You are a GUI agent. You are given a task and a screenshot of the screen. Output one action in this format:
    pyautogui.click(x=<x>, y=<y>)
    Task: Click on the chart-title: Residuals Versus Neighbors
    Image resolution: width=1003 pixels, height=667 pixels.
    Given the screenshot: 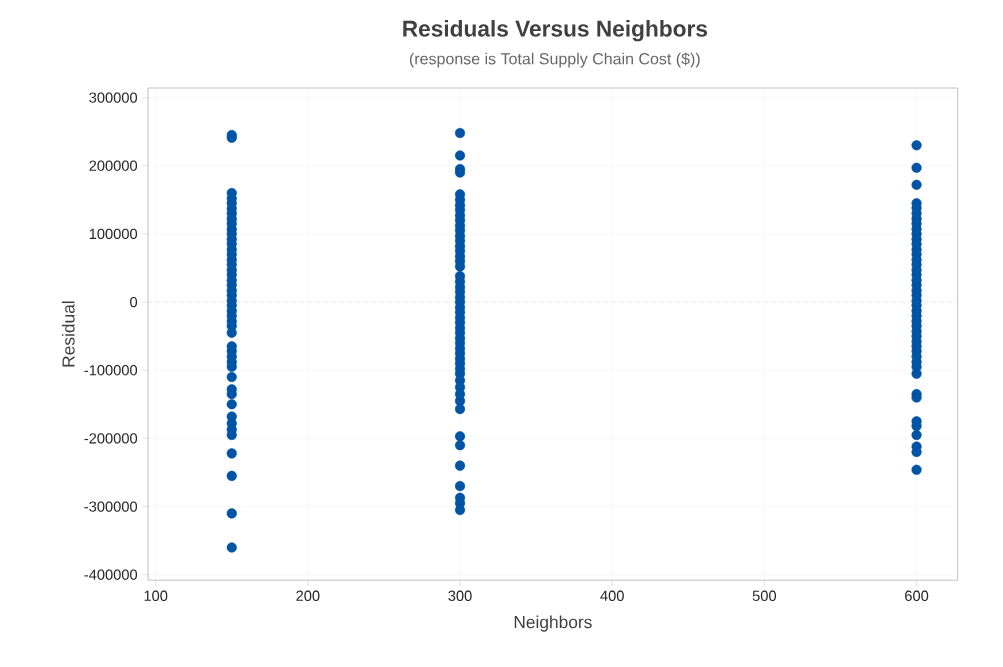 What is the action you would take?
    pyautogui.click(x=555, y=31)
    